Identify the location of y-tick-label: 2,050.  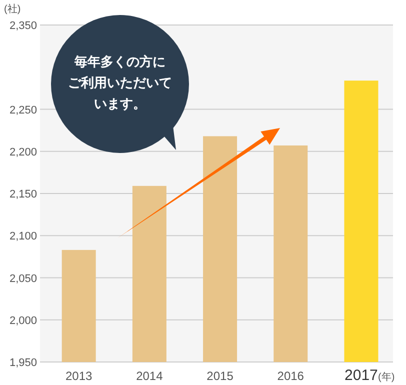
(23, 278).